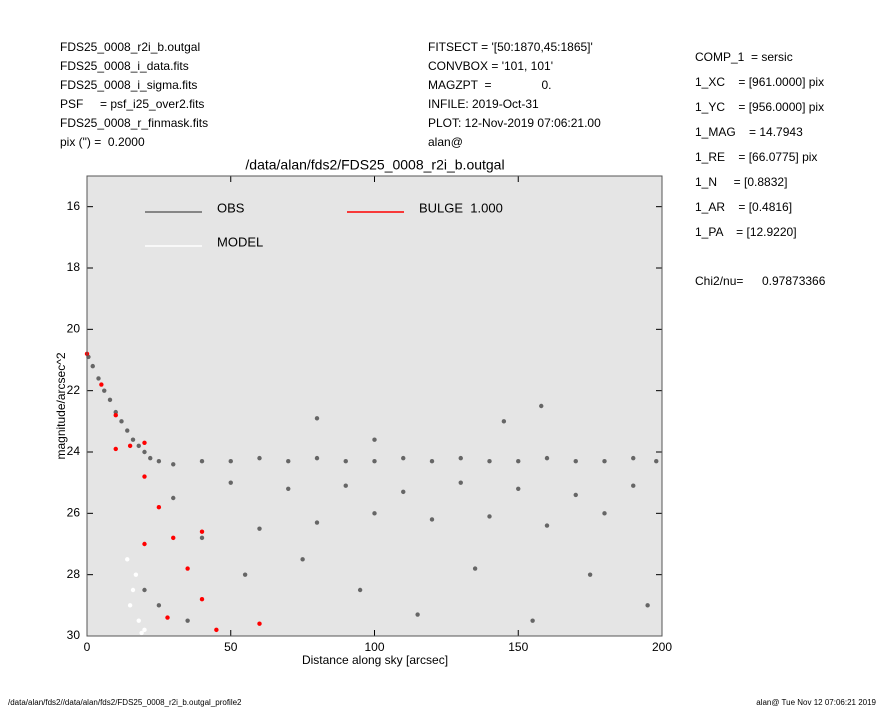  Describe the element at coordinates (375, 660) in the screenshot. I see `x-axis-label: Distance along sky [arcsec]` at that location.